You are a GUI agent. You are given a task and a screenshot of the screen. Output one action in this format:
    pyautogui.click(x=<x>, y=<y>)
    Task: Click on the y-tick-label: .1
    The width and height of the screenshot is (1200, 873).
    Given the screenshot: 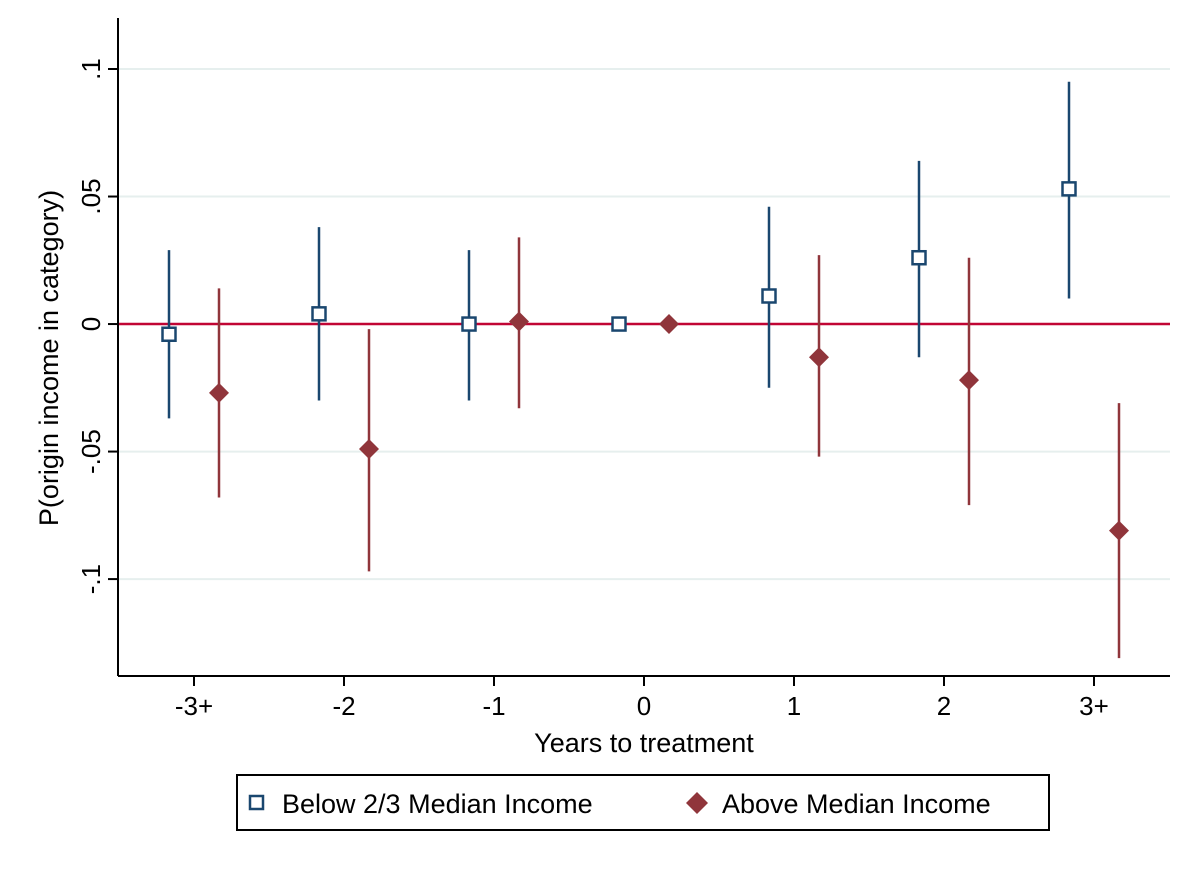 What is the action you would take?
    pyautogui.click(x=91, y=69)
    